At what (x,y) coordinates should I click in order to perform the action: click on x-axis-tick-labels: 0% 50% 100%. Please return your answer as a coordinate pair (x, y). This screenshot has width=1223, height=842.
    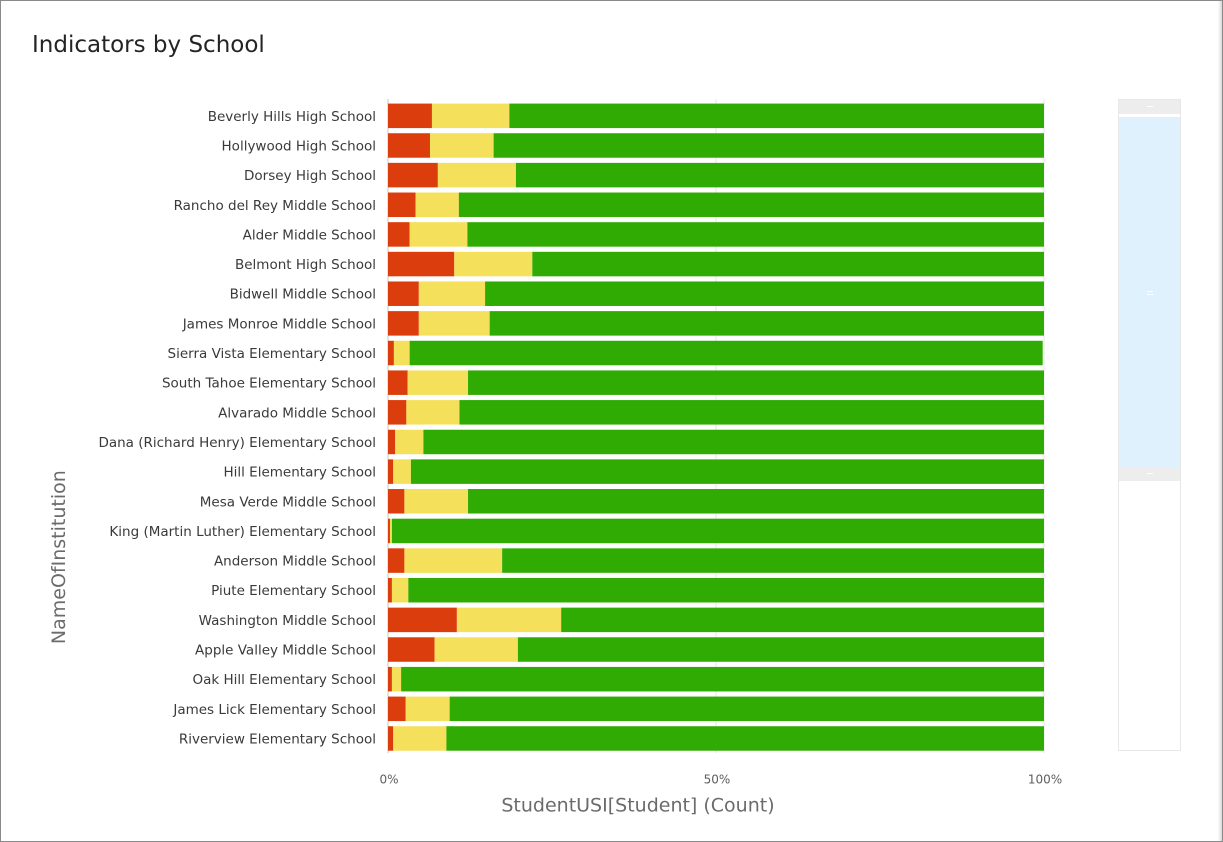
    Looking at the image, I should click on (720, 779).